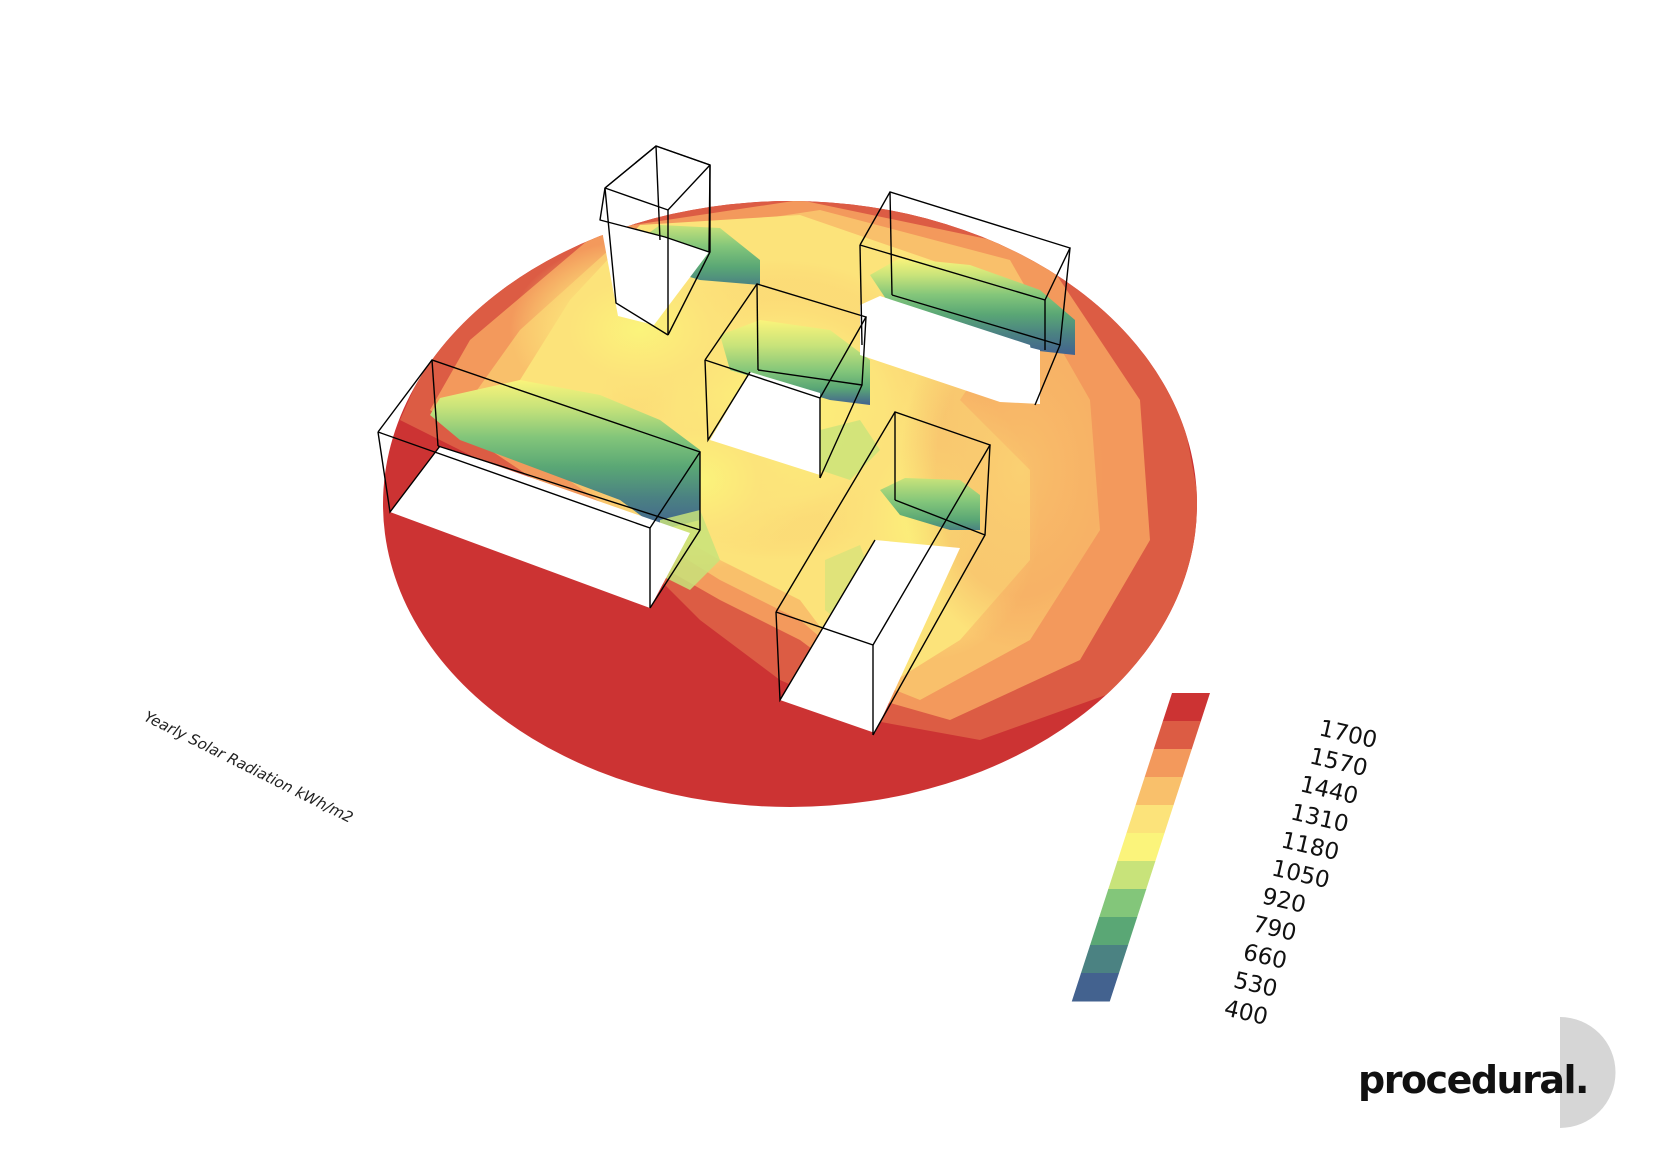 The width and height of the screenshot is (1653, 1169). I want to click on diagram-title: Yearly Solar Radiation kWh/m2, so click(248, 766).